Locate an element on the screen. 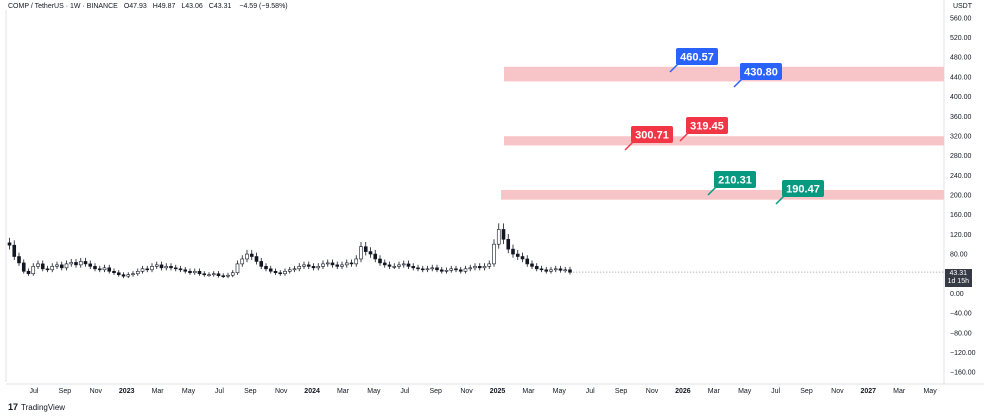  y-tick-label: 160.00 is located at coordinates (961, 215).